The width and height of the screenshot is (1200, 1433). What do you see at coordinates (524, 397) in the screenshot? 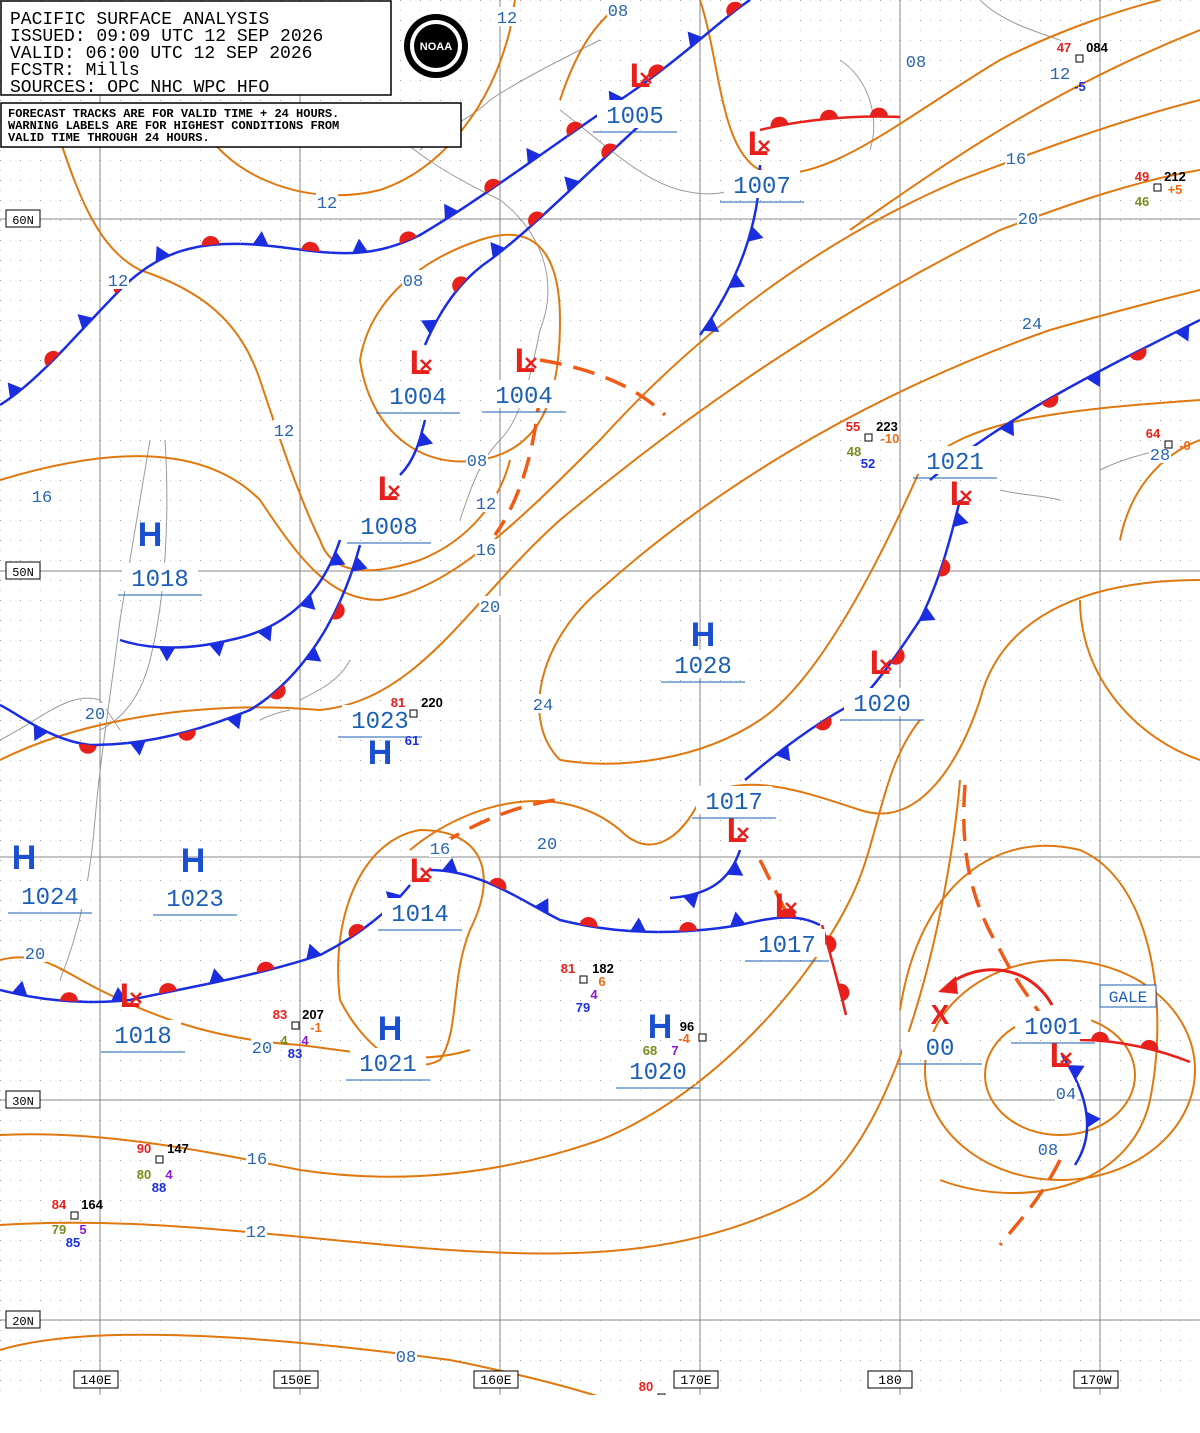
I see `center-pressure: 1004` at bounding box center [524, 397].